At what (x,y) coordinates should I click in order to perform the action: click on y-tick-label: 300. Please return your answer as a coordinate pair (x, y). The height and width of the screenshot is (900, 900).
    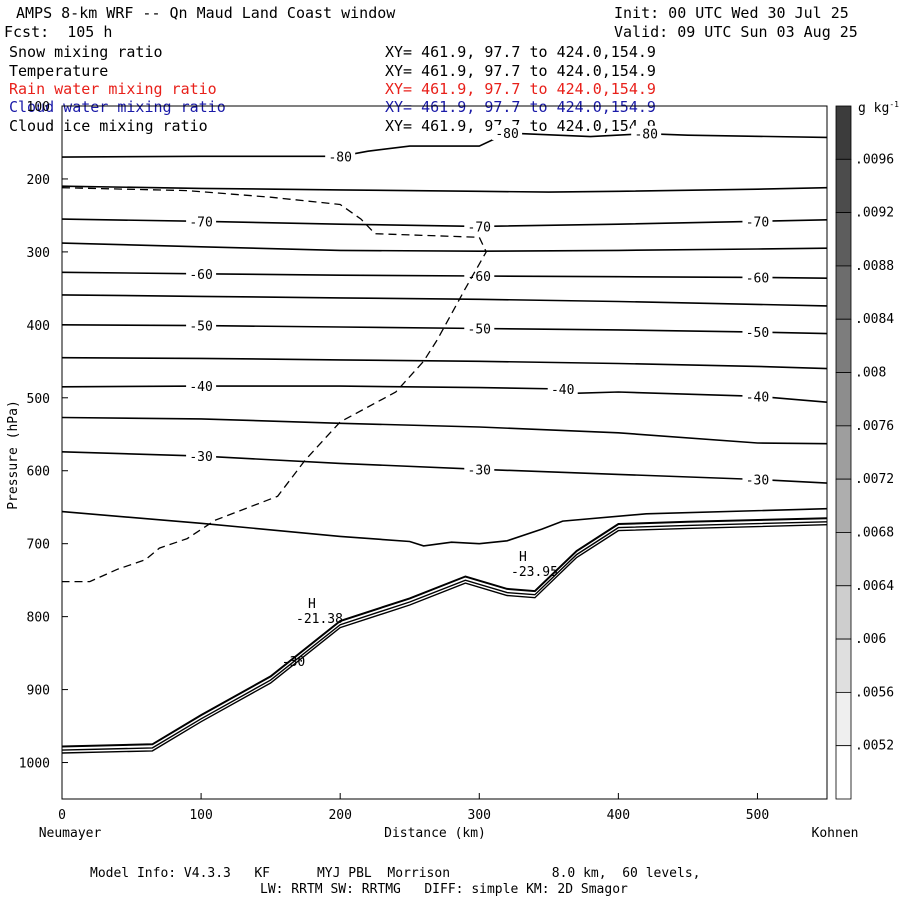
    Looking at the image, I should click on (38, 253).